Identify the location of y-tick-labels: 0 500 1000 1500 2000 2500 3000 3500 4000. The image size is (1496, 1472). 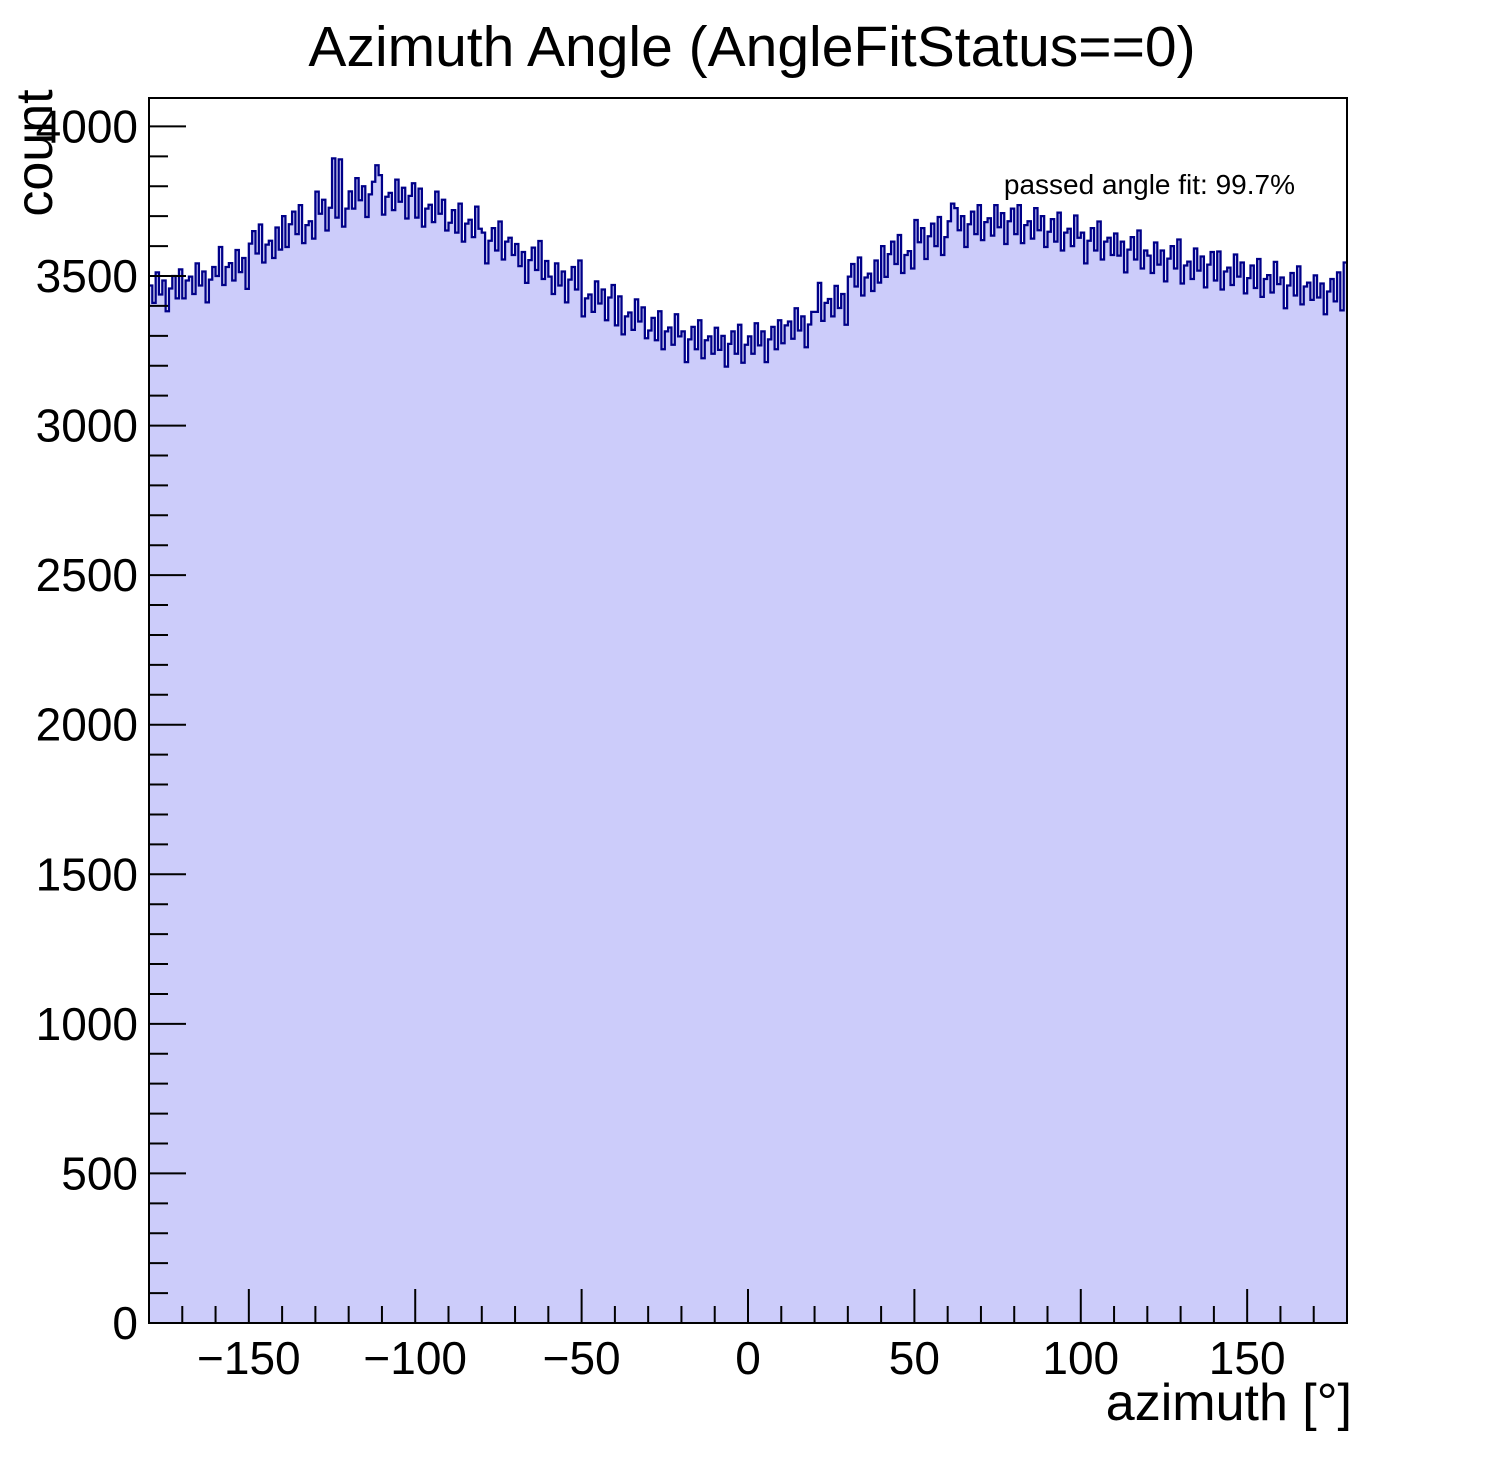
(87, 724).